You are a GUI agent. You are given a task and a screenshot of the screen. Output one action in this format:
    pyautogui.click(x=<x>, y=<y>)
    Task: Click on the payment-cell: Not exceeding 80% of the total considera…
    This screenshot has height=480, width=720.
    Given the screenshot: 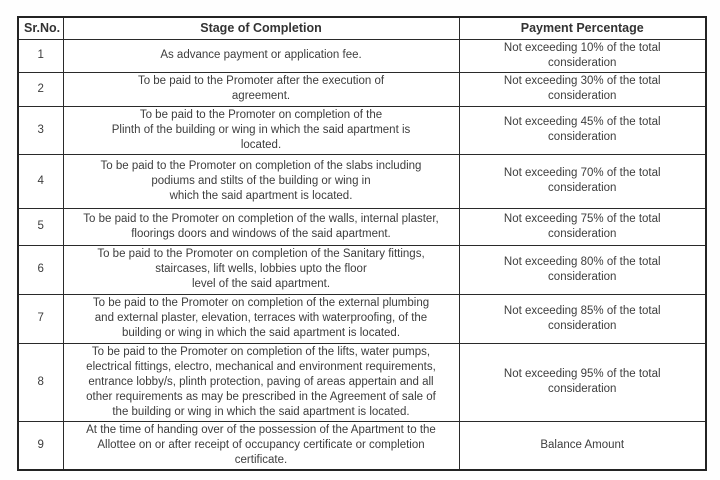 What is the action you would take?
    pyautogui.click(x=582, y=269)
    